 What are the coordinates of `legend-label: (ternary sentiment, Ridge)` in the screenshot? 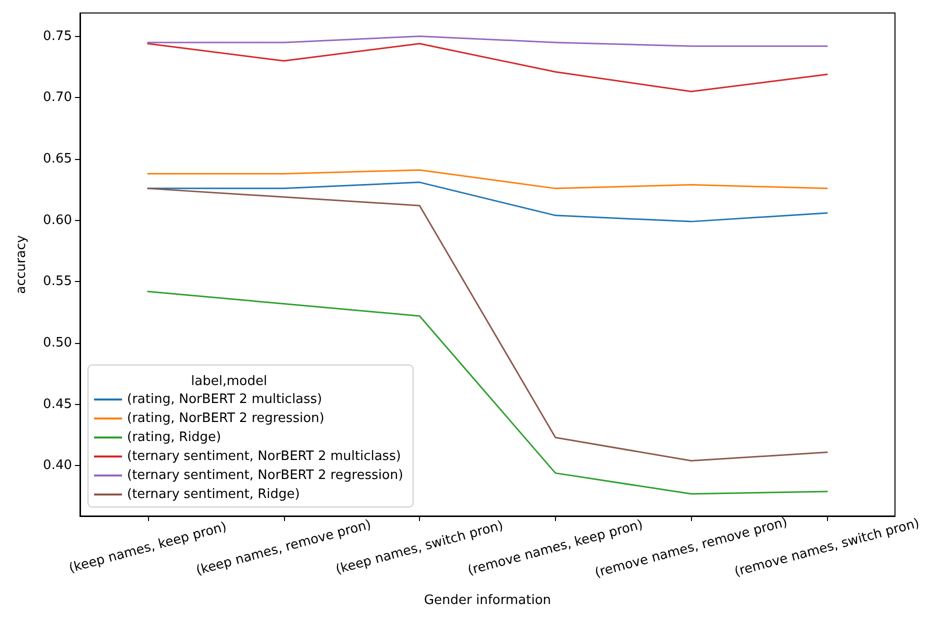 It's located at (213, 494).